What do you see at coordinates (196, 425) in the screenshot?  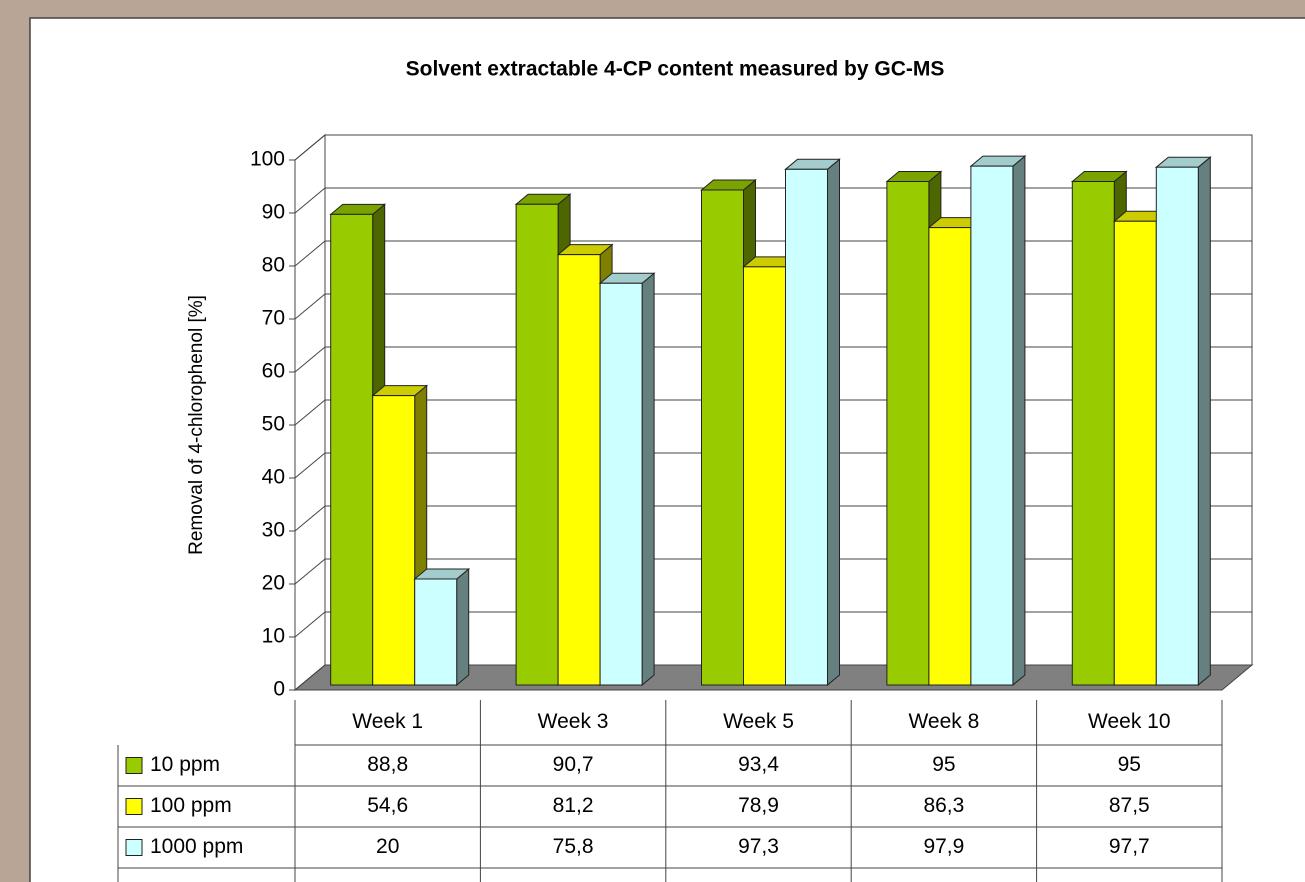 I see `y-axis-label: Removal of 4-chlorophenol [%]` at bounding box center [196, 425].